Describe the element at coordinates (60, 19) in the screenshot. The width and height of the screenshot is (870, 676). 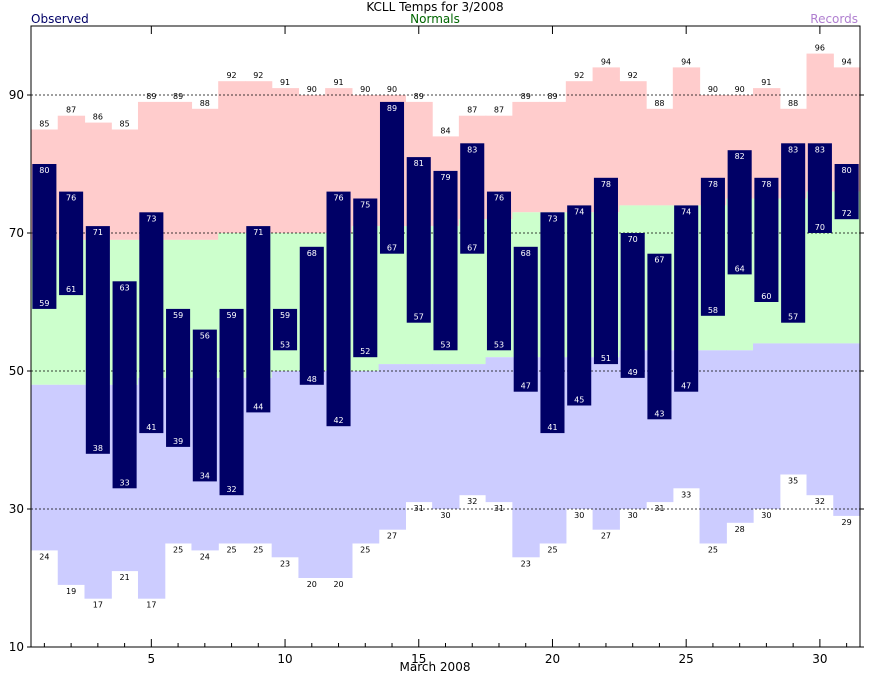
I see `observed-legend-label: Observed` at that location.